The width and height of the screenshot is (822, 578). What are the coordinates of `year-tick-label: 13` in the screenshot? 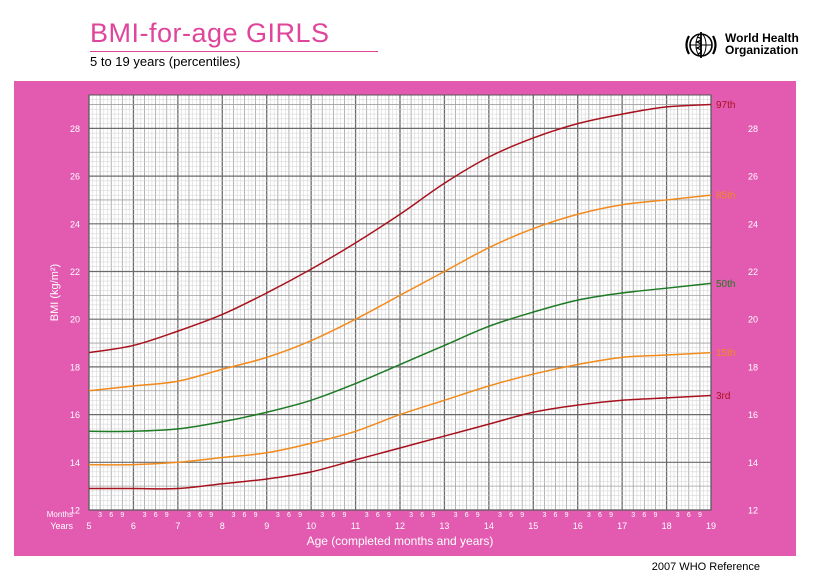 It's located at (444, 526).